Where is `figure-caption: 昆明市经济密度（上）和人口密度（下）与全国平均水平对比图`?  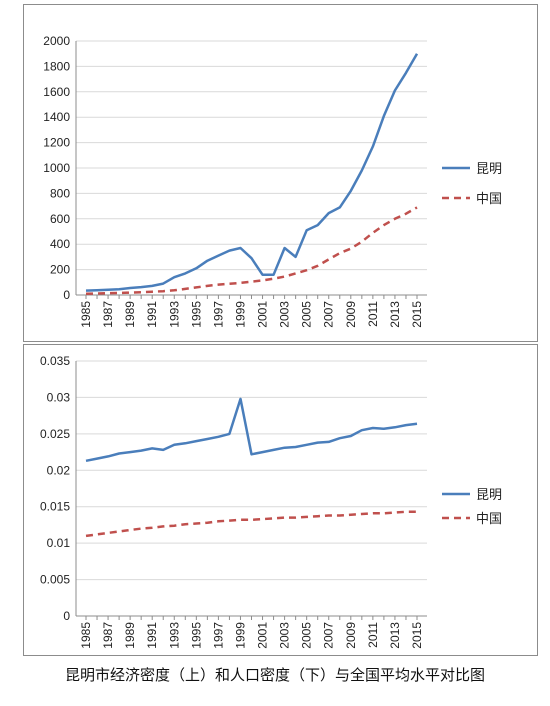
figure-caption: 昆明市经济密度（上）和人口密度（下）与全国平均水平对比图 is located at coordinates (274, 675).